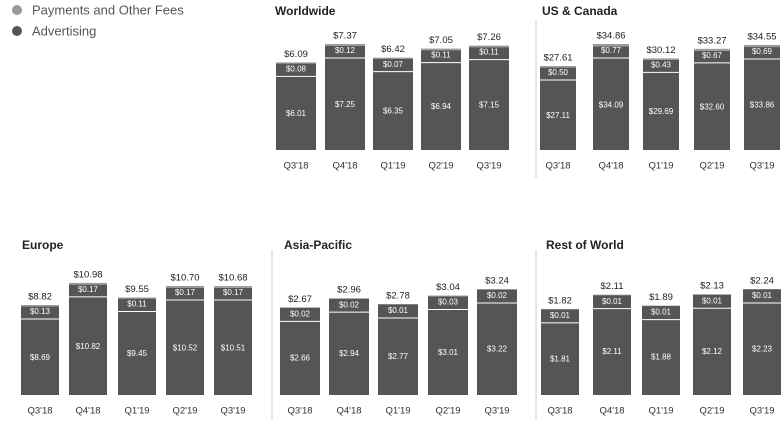  Describe the element at coordinates (296, 113) in the screenshot. I see `data-label: $6.01` at that location.